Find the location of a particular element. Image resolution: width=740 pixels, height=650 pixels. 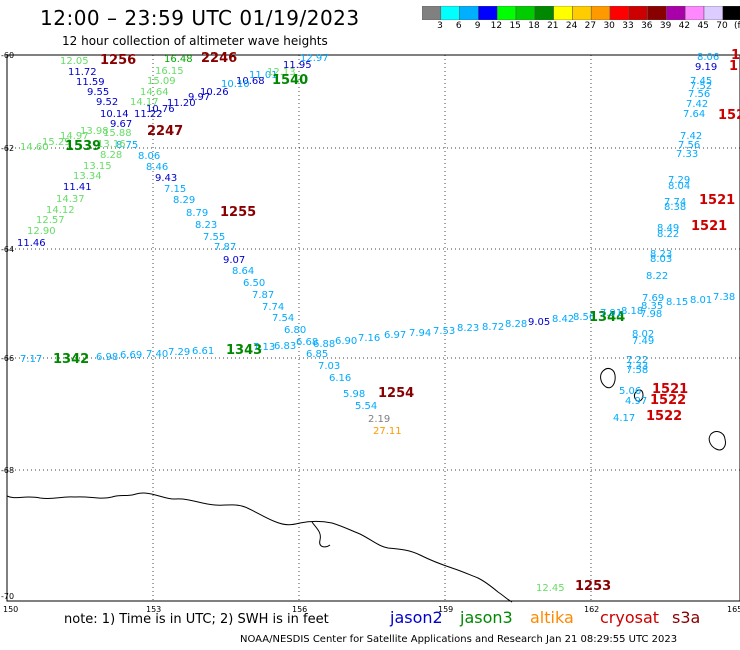

wave-height-value: 7.33 is located at coordinates (687, 154).